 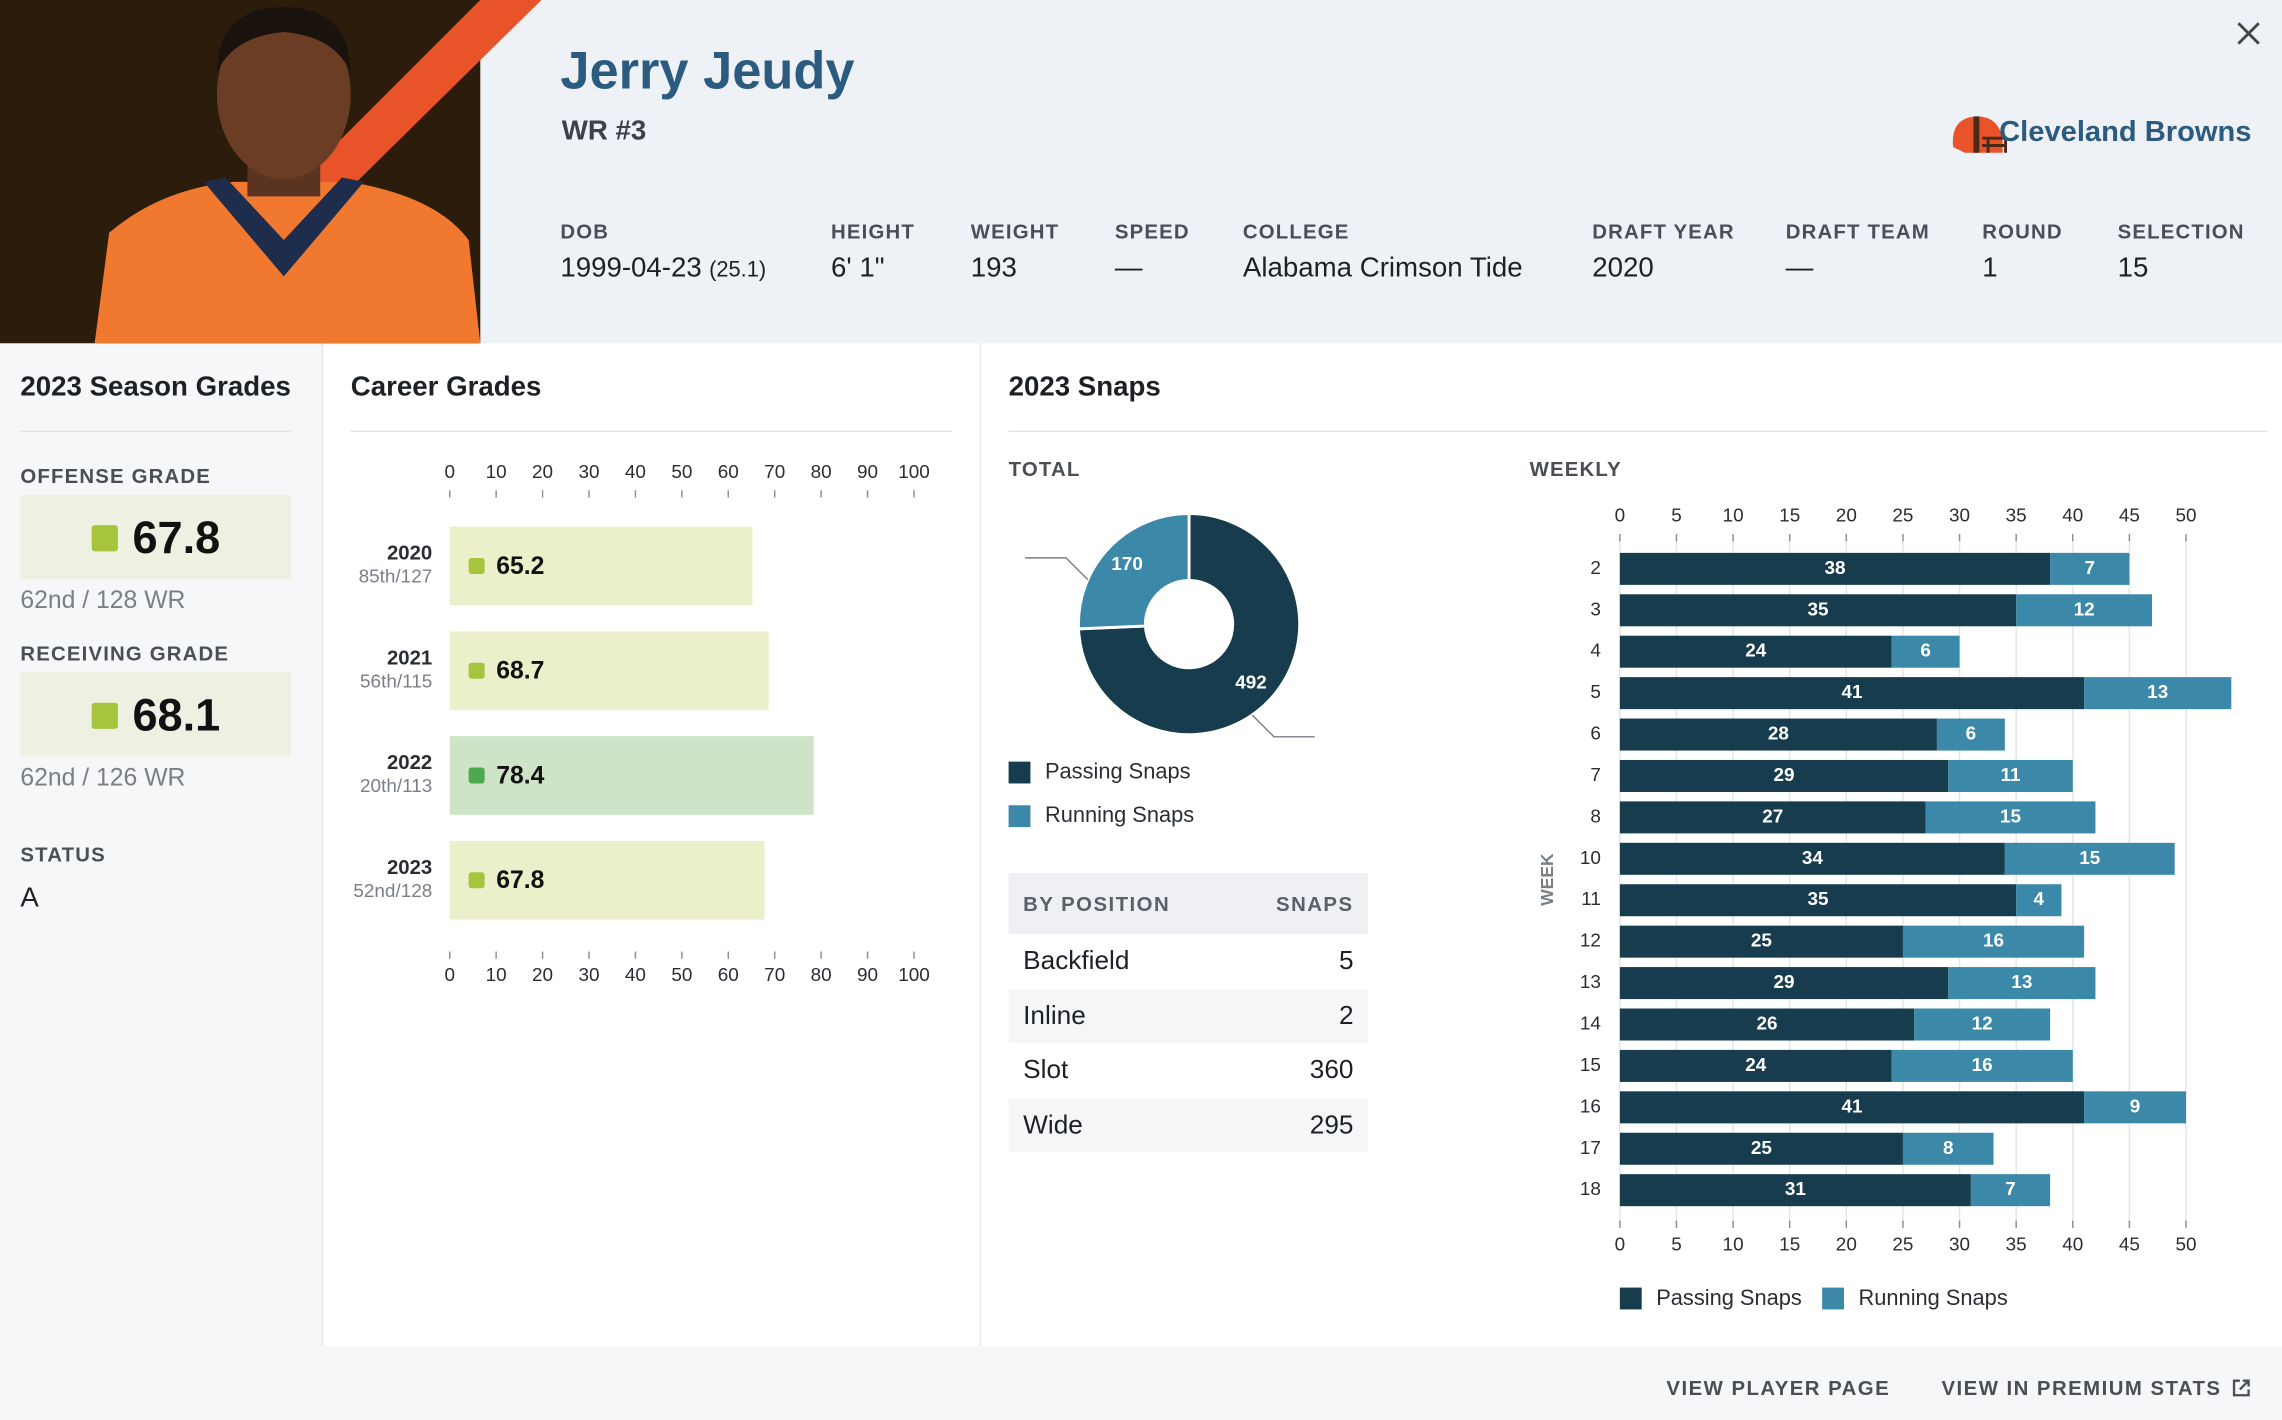 What do you see at coordinates (1547, 879) in the screenshot?
I see `y-axis-label: WEEK` at bounding box center [1547, 879].